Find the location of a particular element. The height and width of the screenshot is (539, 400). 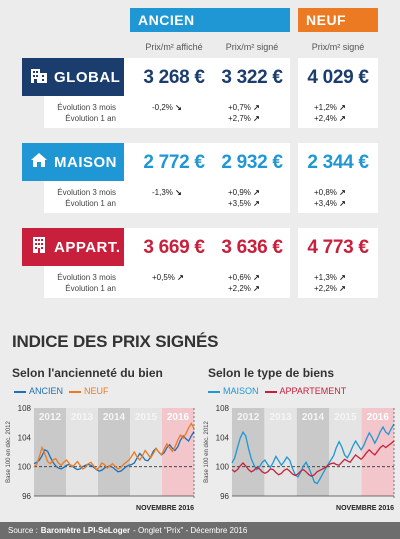

price-affiche: 3 669 € is located at coordinates (174, 247).